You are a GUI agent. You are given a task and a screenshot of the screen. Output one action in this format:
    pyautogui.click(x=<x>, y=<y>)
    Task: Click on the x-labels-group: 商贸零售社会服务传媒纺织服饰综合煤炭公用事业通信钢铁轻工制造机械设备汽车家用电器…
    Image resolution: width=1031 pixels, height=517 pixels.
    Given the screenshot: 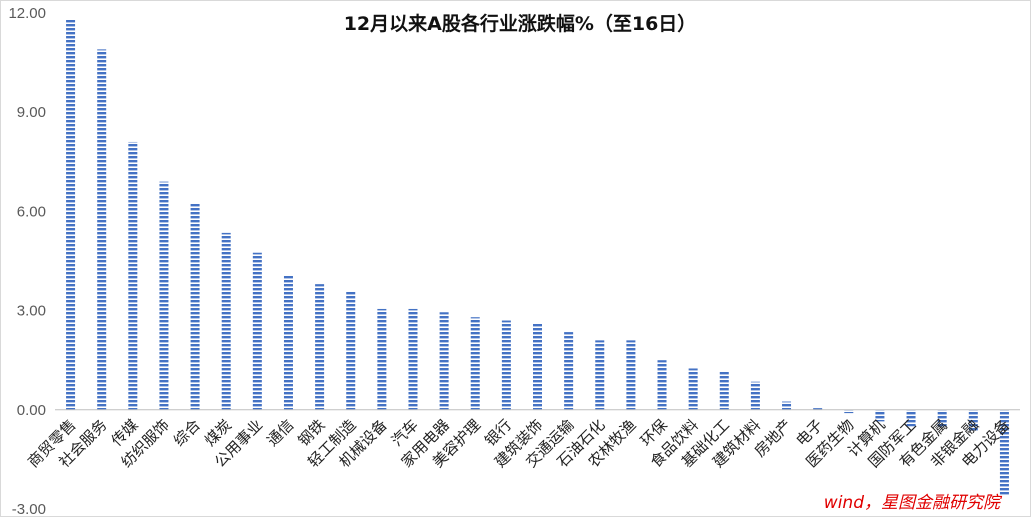 What is the action you would take?
    pyautogui.click(x=518, y=443)
    